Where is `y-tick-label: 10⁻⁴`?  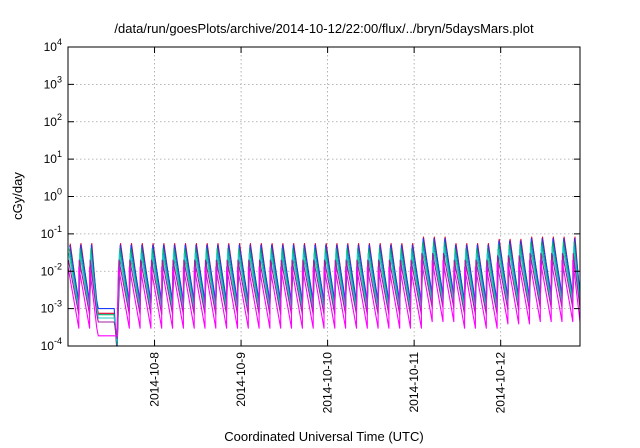 y-tick-label: 10⁻⁴ is located at coordinates (51, 344).